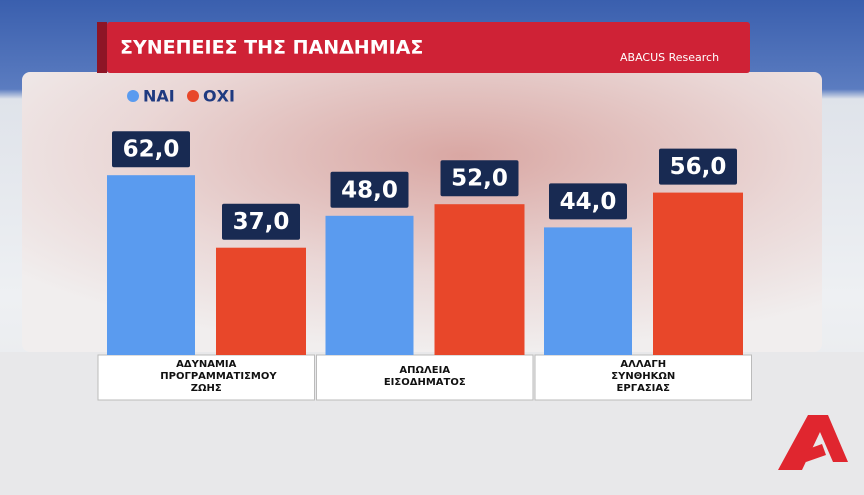 The height and width of the screenshot is (495, 864). What do you see at coordinates (669, 57) in the screenshot?
I see `source: ABACUS Research` at bounding box center [669, 57].